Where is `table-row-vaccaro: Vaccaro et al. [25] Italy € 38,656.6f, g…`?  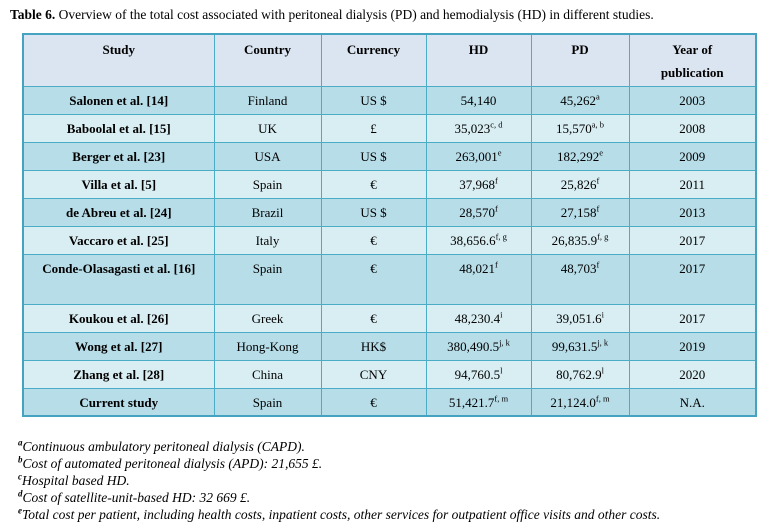
table-row-vaccaro: Vaccaro et al. [25] Italy € 38,656.6f, g… is located at coordinates (389, 240).